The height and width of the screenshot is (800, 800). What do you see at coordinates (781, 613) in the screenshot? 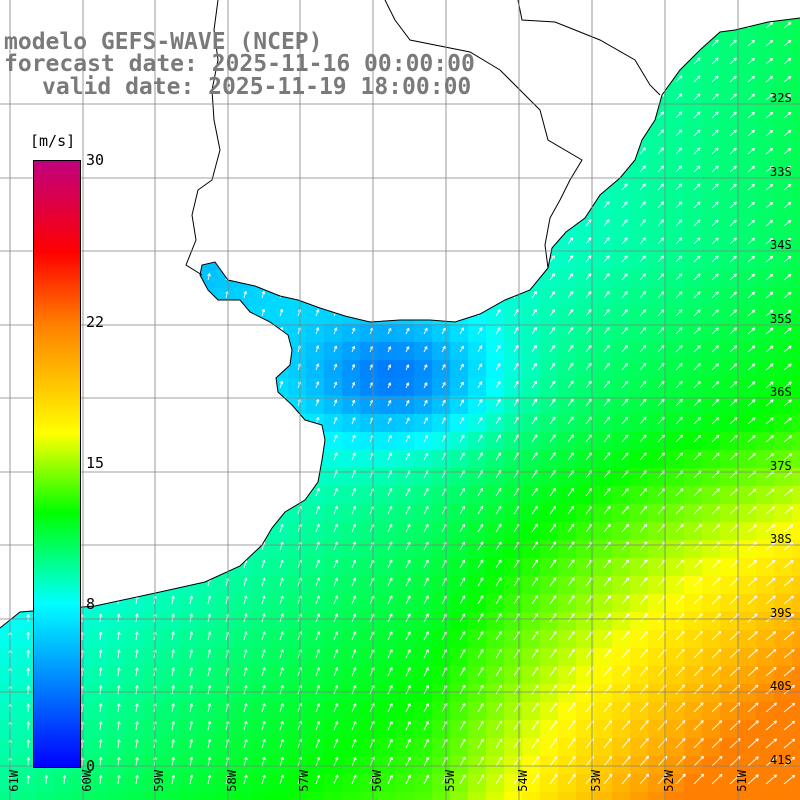
I see `latitude-label: 39S` at bounding box center [781, 613].